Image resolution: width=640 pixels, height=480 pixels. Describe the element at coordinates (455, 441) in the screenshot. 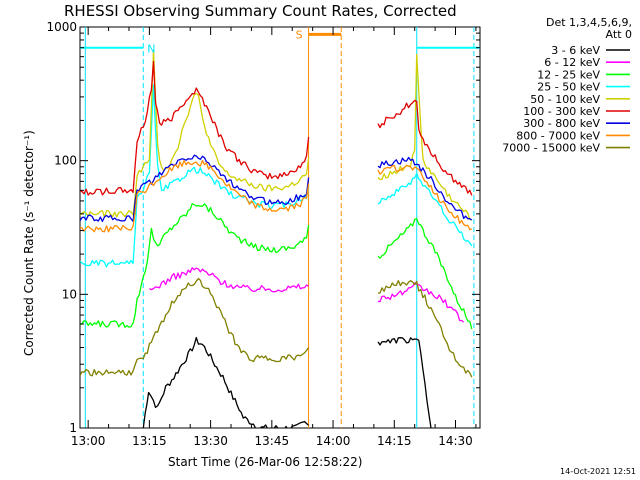

I see `x-tick-label: 14:30` at that location.